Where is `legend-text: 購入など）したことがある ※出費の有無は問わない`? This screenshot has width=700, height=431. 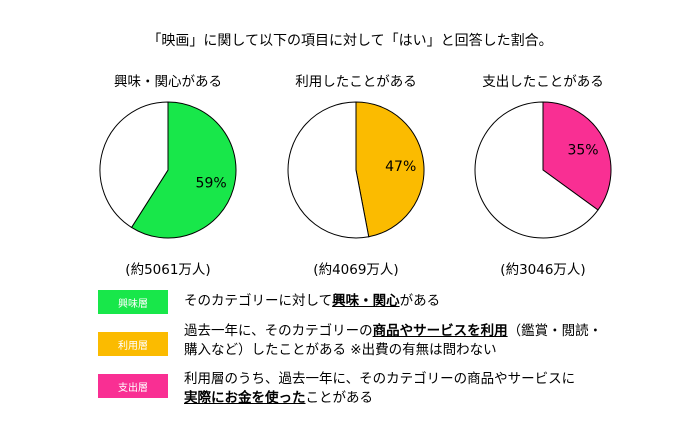 legend-text: 購入など）したことがある ※出費の有無は問わない is located at coordinates (340, 350).